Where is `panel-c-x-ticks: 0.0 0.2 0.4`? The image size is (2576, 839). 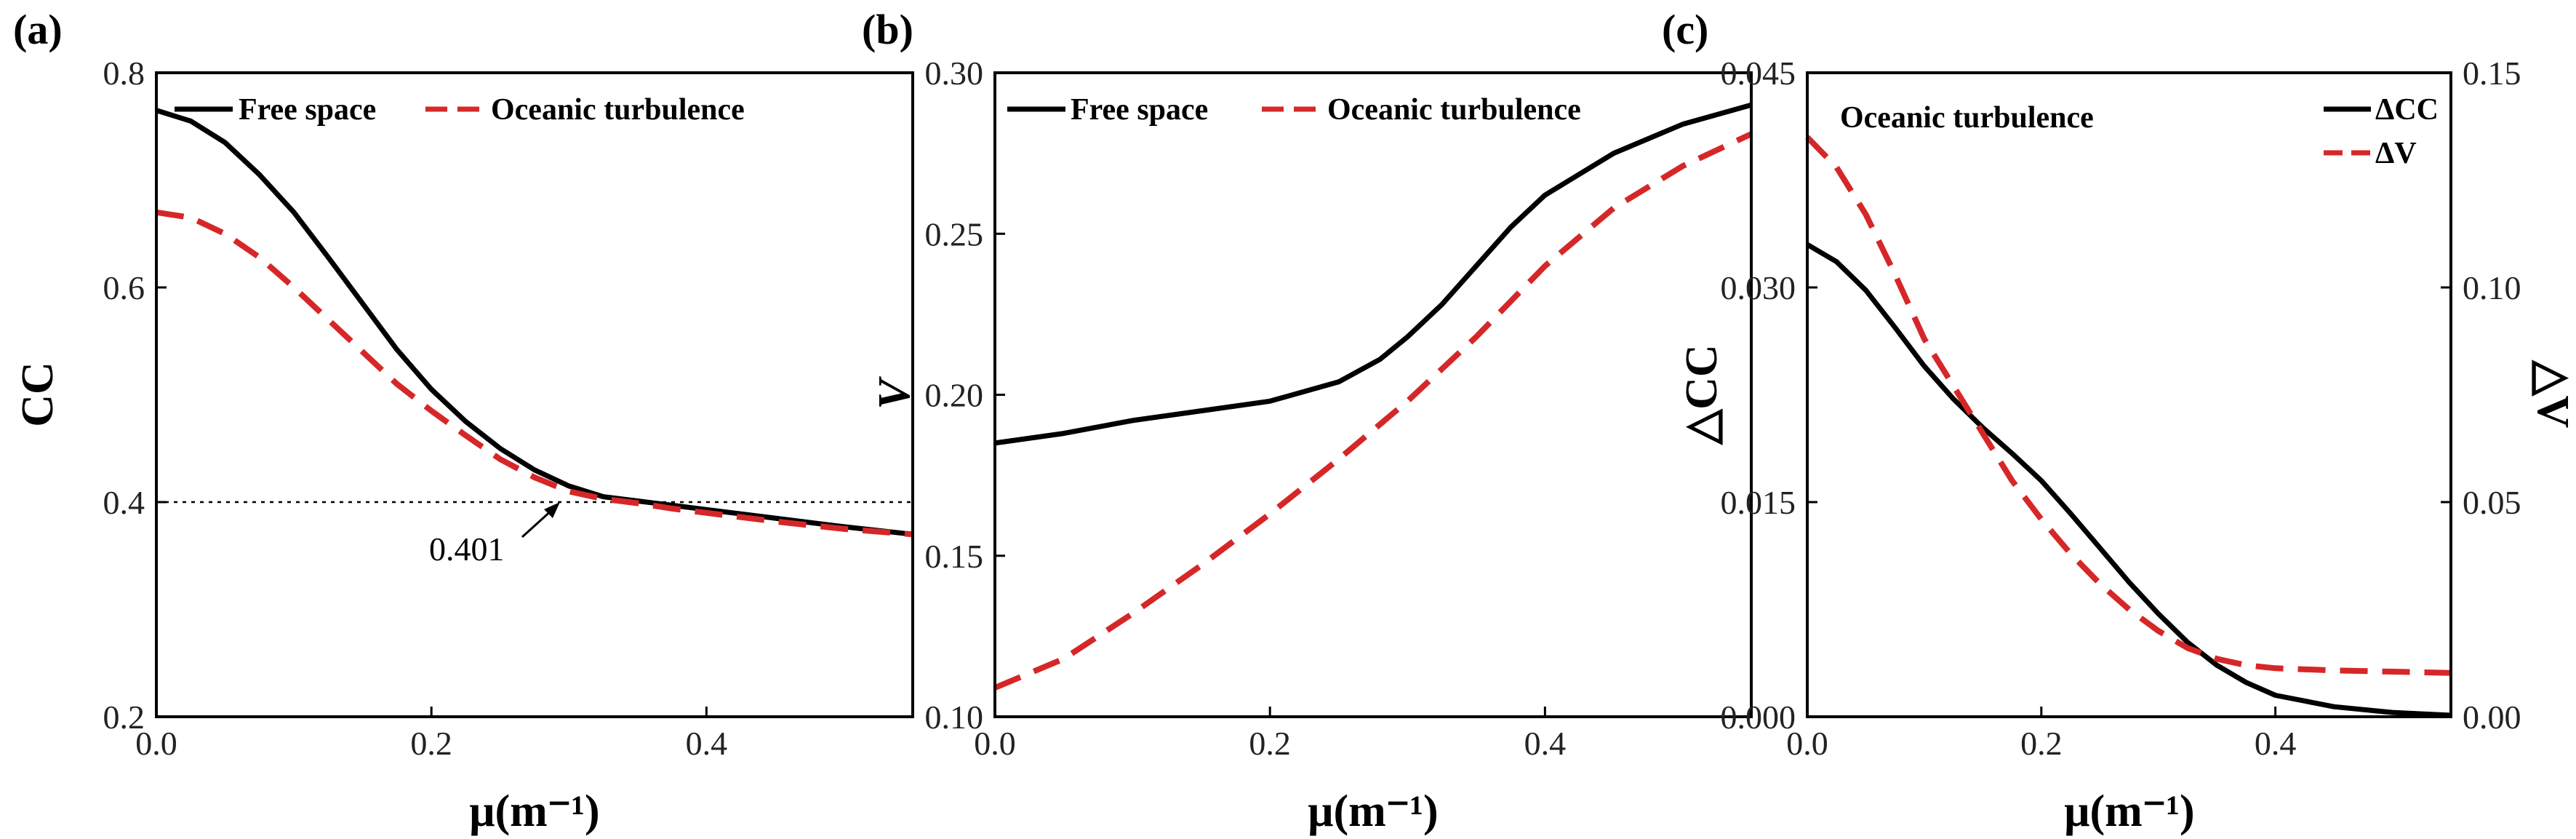
panel-c-x-ticks: 0.0 0.2 0.4 is located at coordinates (2041, 734).